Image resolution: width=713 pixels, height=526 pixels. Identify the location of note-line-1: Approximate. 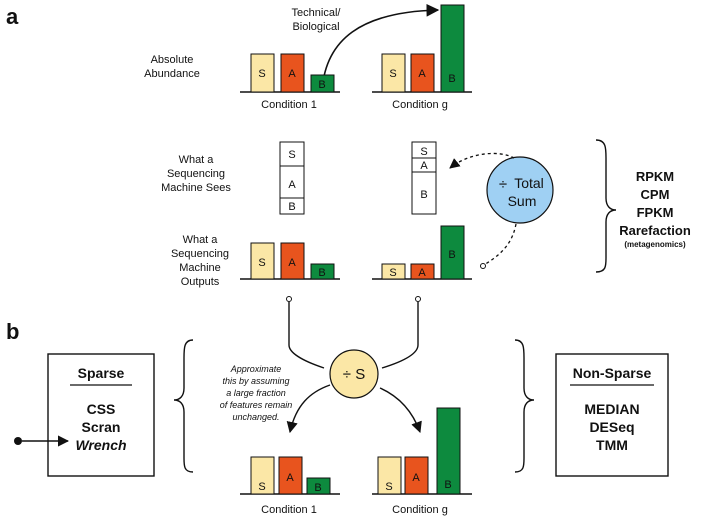
(256, 369).